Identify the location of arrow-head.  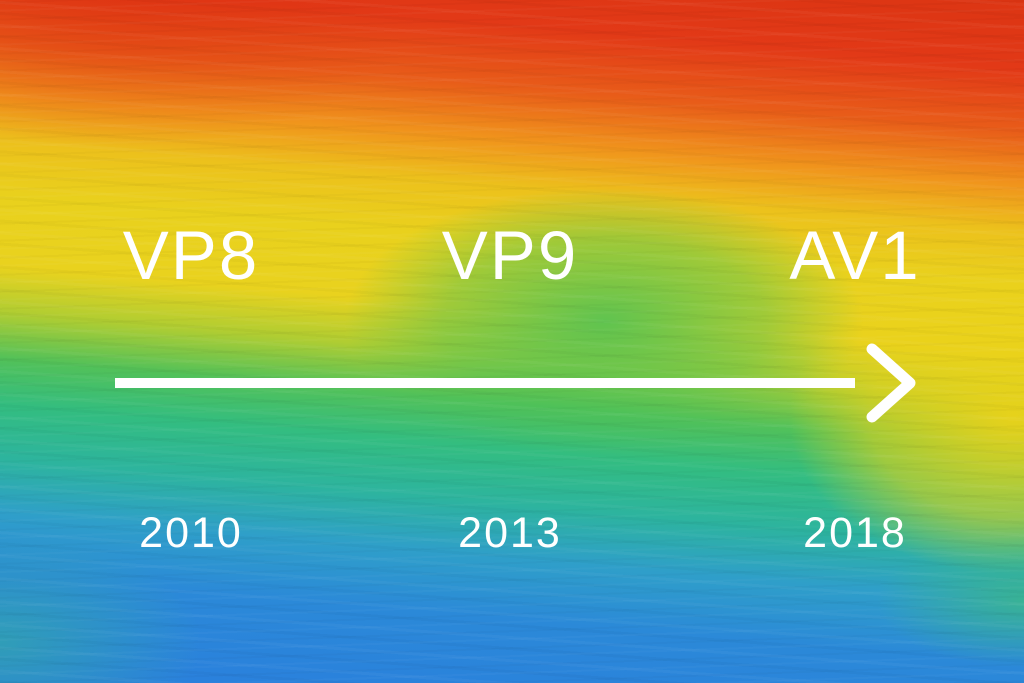
(891, 383).